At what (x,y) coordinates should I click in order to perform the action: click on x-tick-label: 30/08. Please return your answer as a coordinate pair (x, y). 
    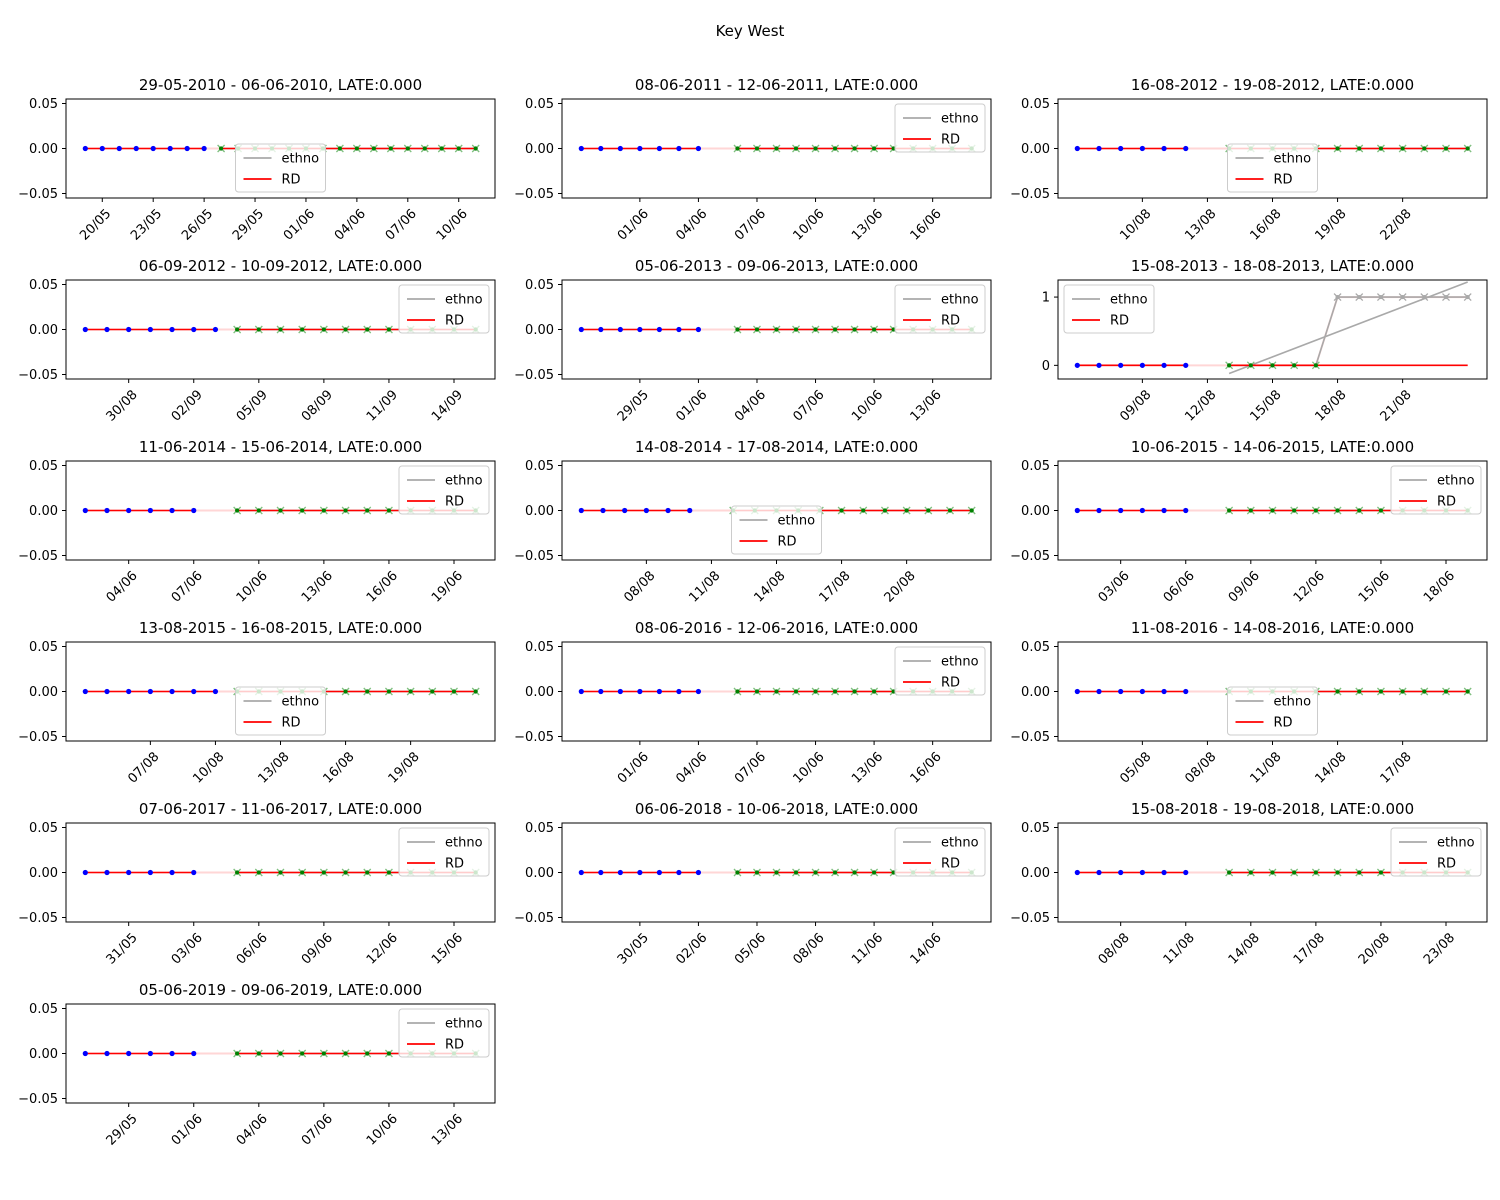
    Looking at the image, I should click on (122, 405).